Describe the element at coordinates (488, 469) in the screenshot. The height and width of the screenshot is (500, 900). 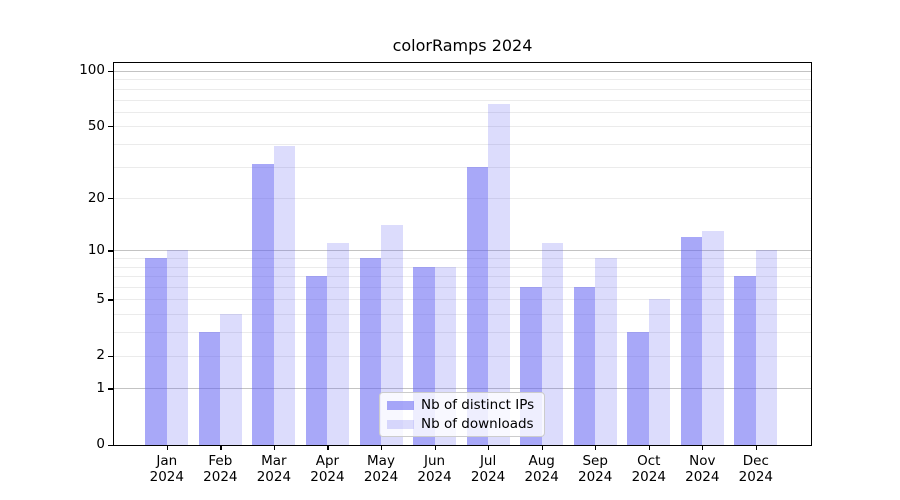
I see `x-axis-tick-label: Jul 2024` at that location.